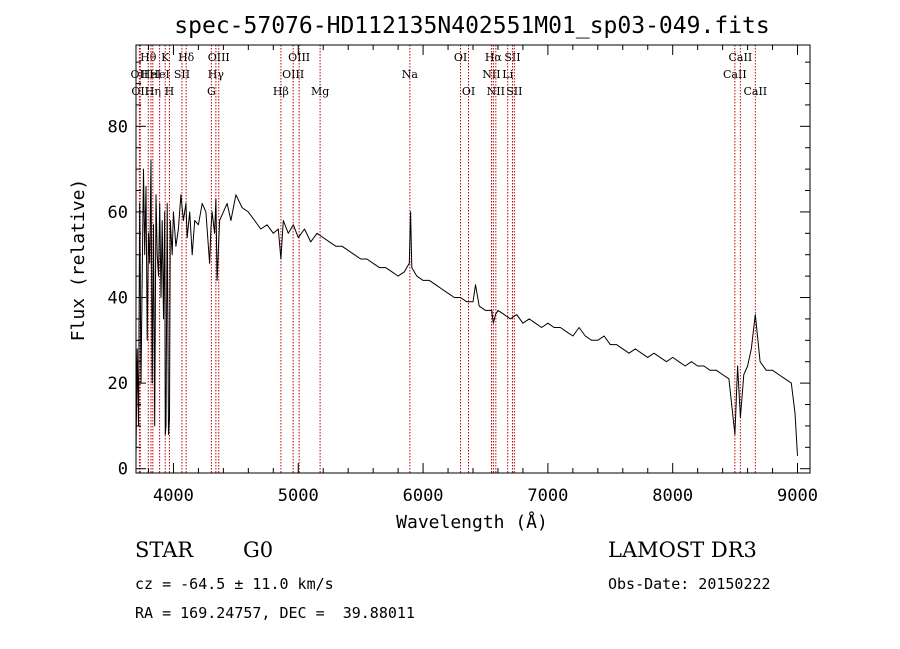  Describe the element at coordinates (494, 57) in the screenshot. I see `line-marker-label-21: Hα` at that location.